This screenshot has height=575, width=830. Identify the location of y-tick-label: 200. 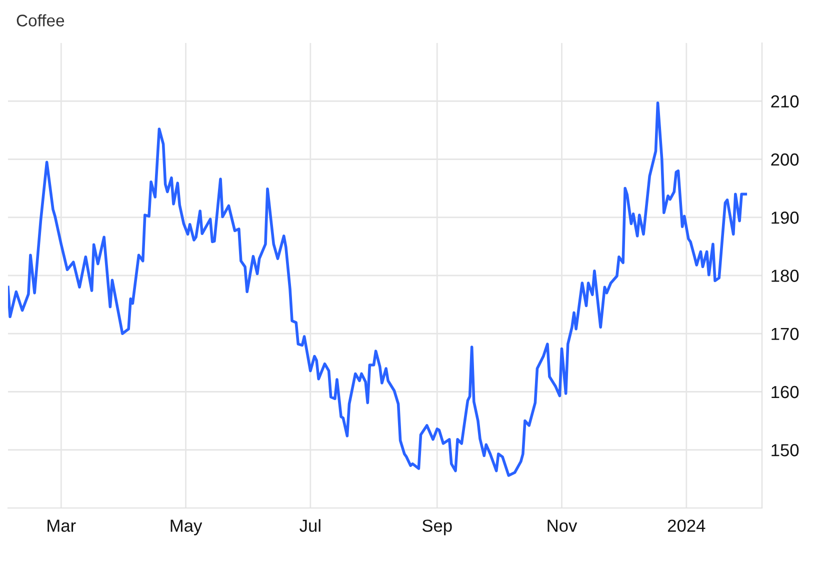
(785, 159).